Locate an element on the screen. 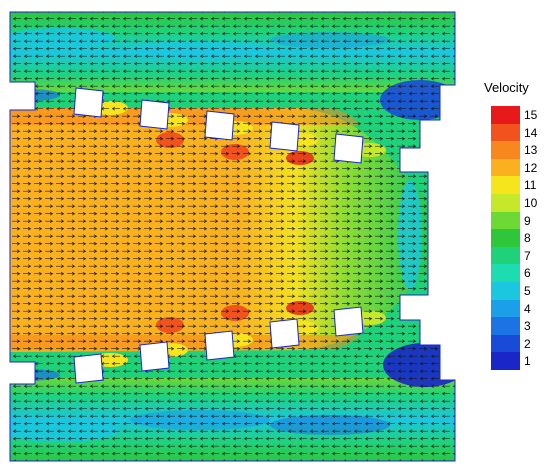 This screenshot has width=550, height=471. legend-entry-4: 4 is located at coordinates (517, 308).